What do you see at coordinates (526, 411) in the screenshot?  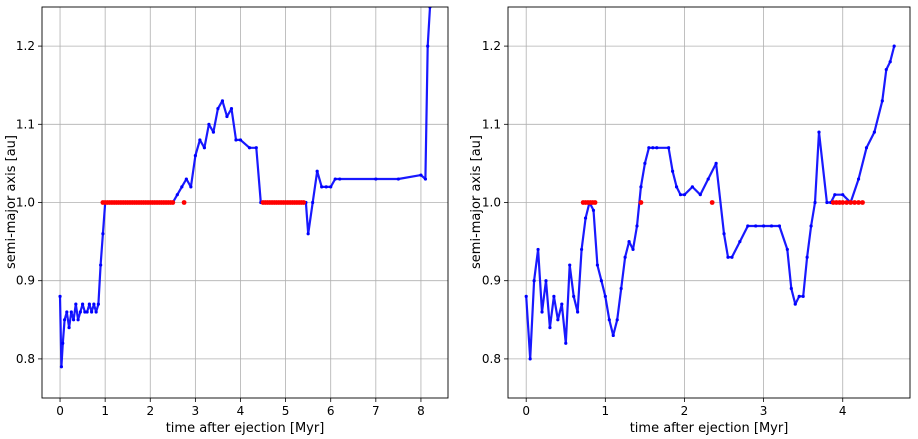 I see `right-x-tick-label: 0` at bounding box center [526, 411].